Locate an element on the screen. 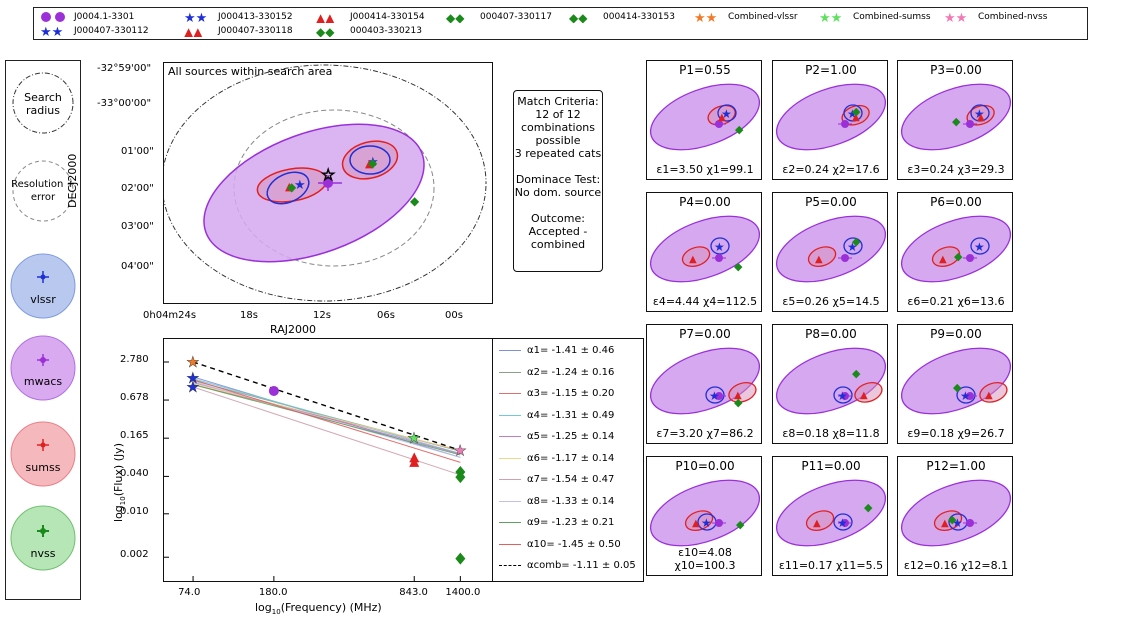  panel-stats: ε10=4.08 χ10=100.3 is located at coordinates (705, 559).